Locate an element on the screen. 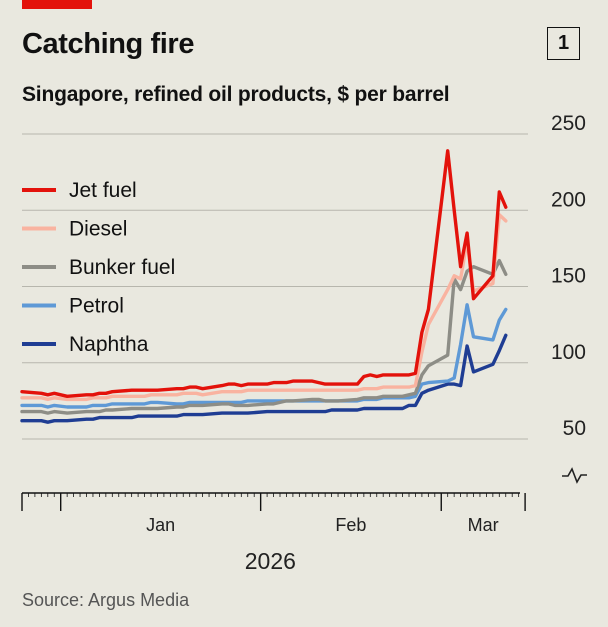  x-tick-label: Mar is located at coordinates (483, 525).